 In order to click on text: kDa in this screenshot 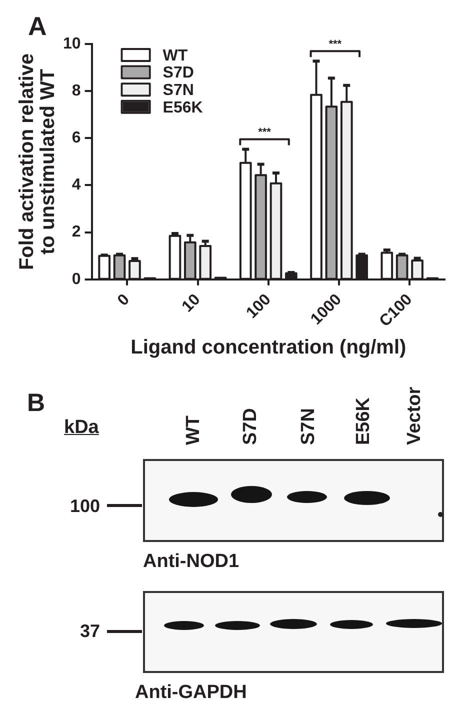, I will do `click(81, 428)`.